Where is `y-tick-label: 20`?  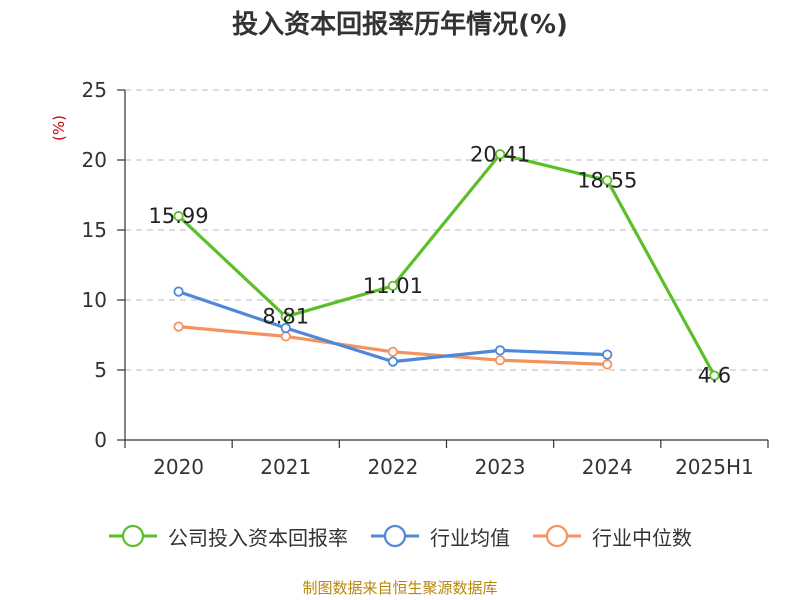 y-tick-label: 20 is located at coordinates (94, 160).